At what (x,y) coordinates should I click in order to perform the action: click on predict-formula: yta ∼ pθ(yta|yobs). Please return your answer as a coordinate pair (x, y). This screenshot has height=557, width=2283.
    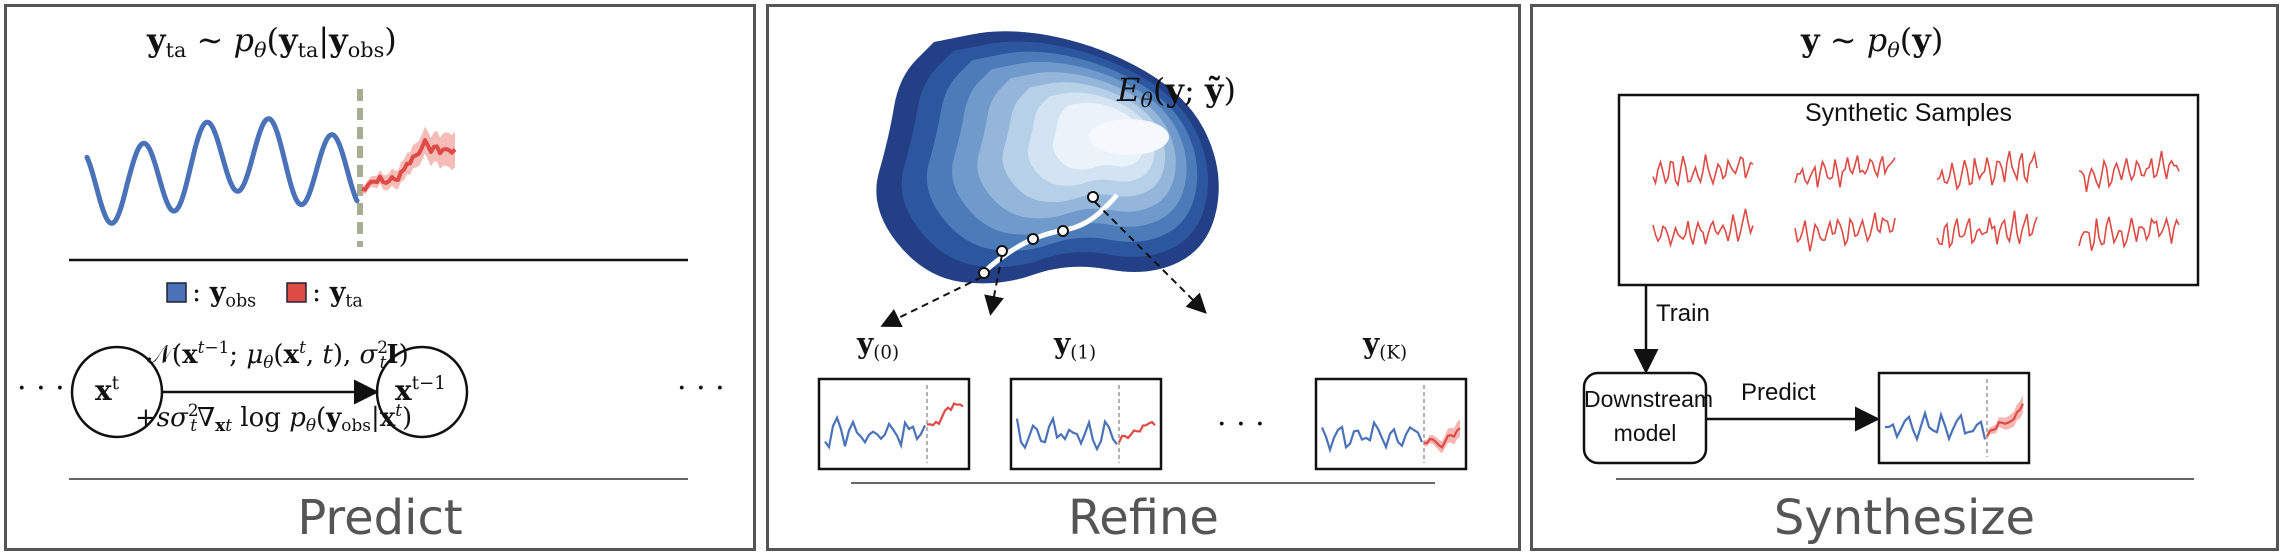
    Looking at the image, I should click on (272, 42).